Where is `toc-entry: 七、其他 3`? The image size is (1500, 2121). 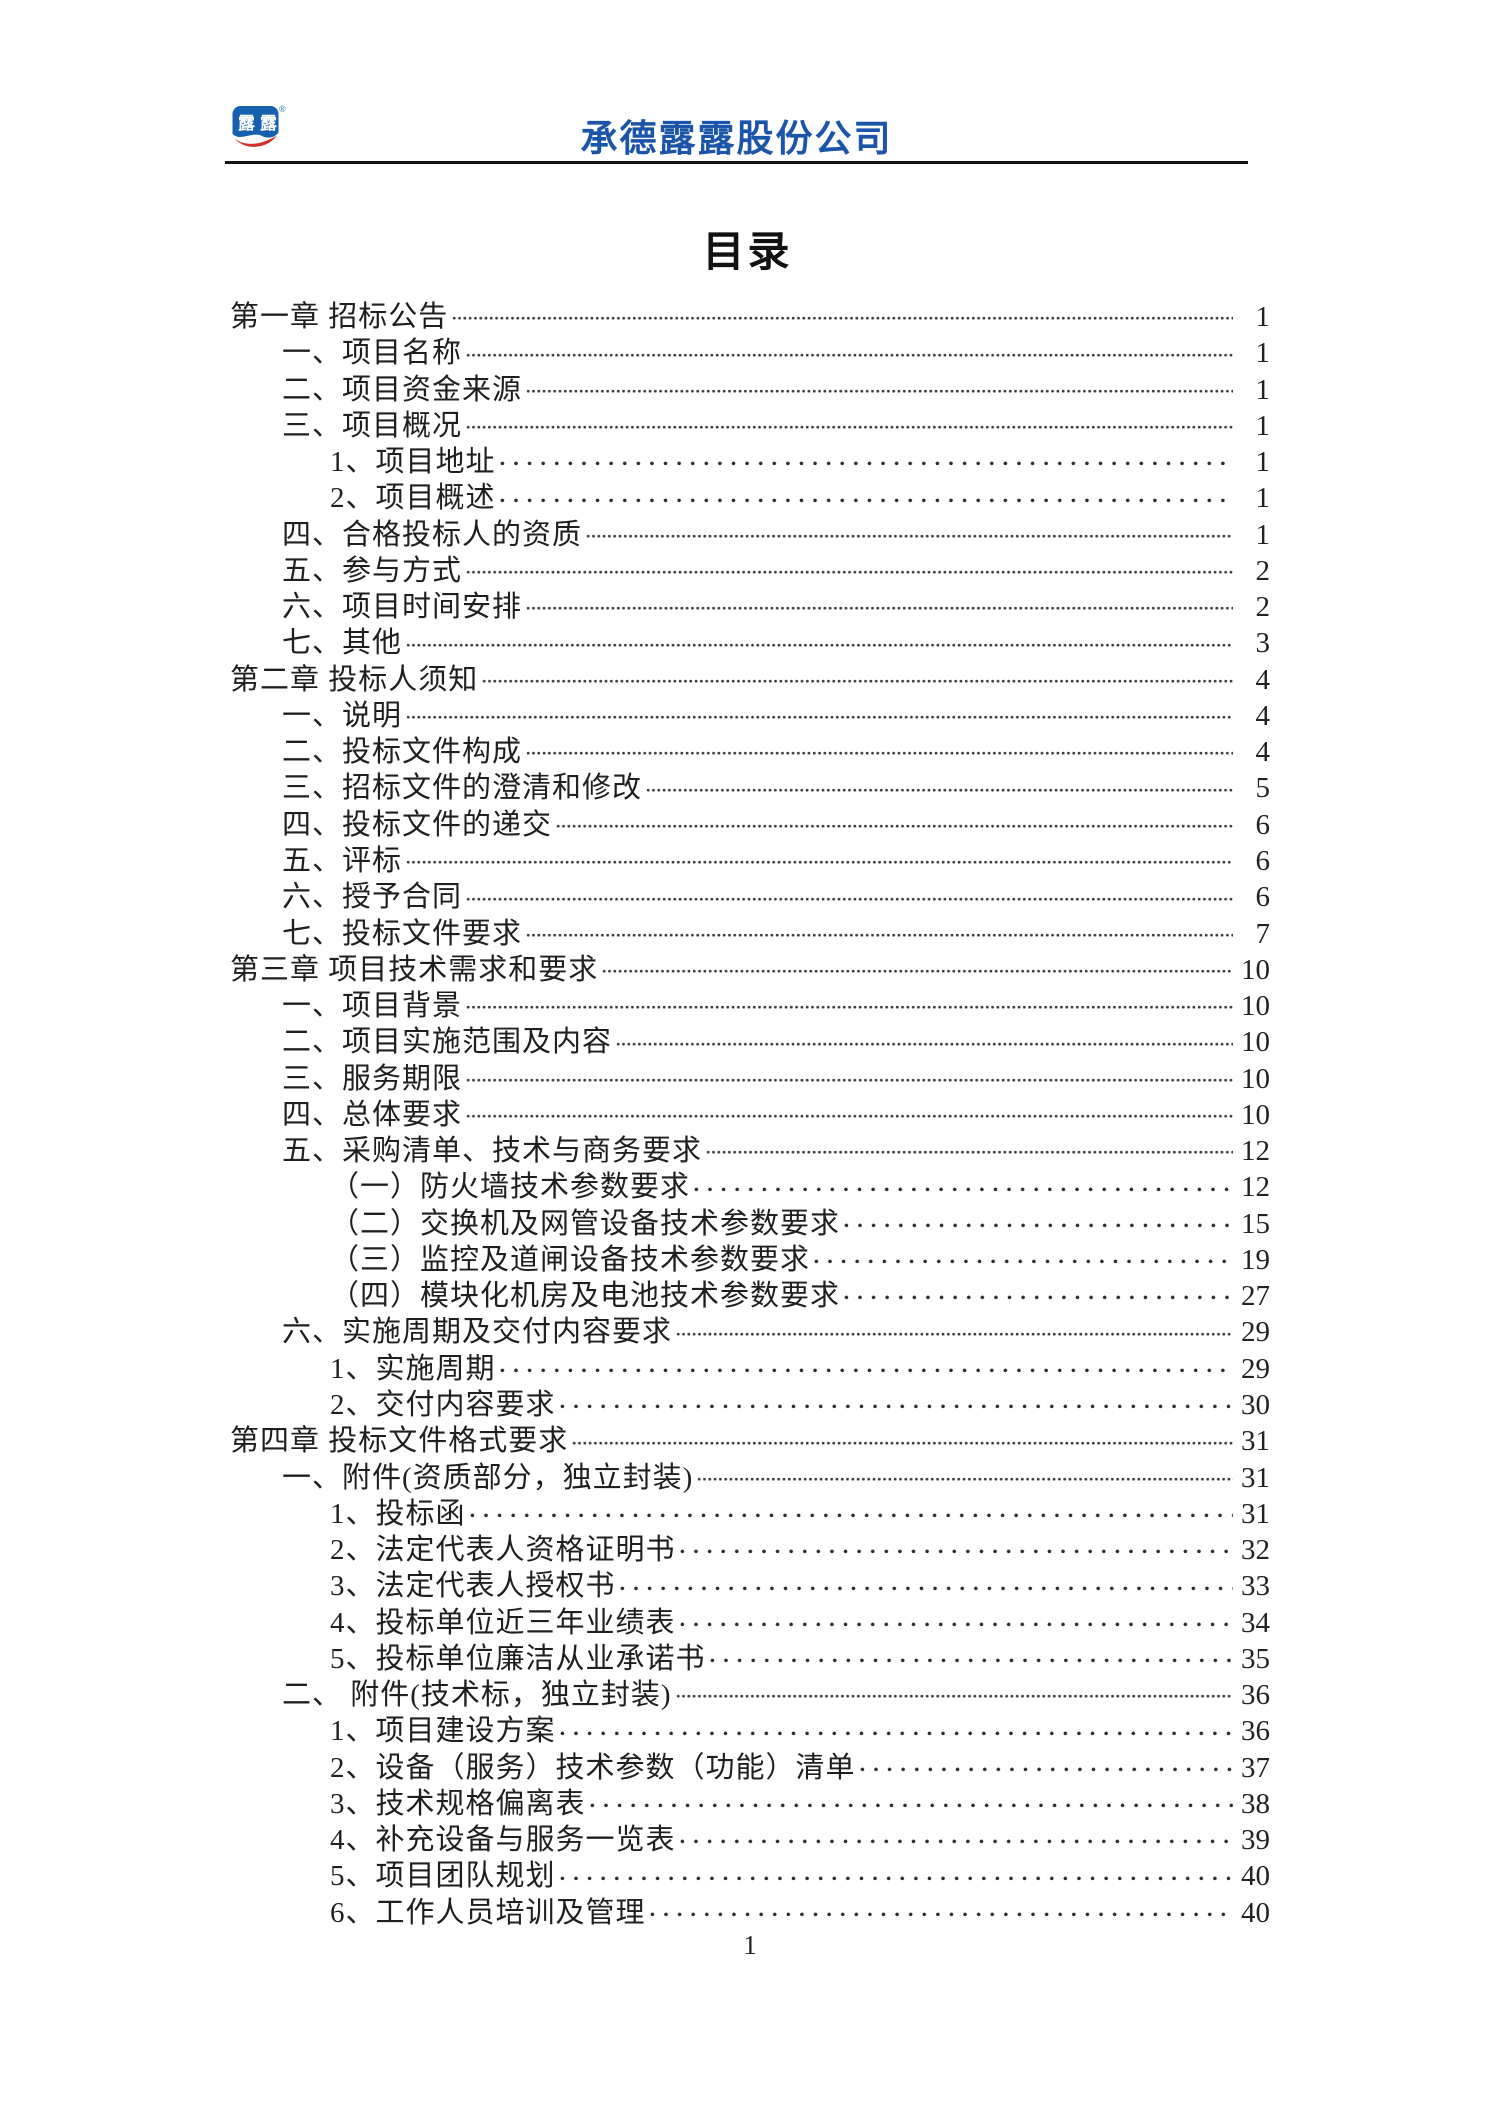
toc-entry: 七、其他 3 is located at coordinates (747, 639).